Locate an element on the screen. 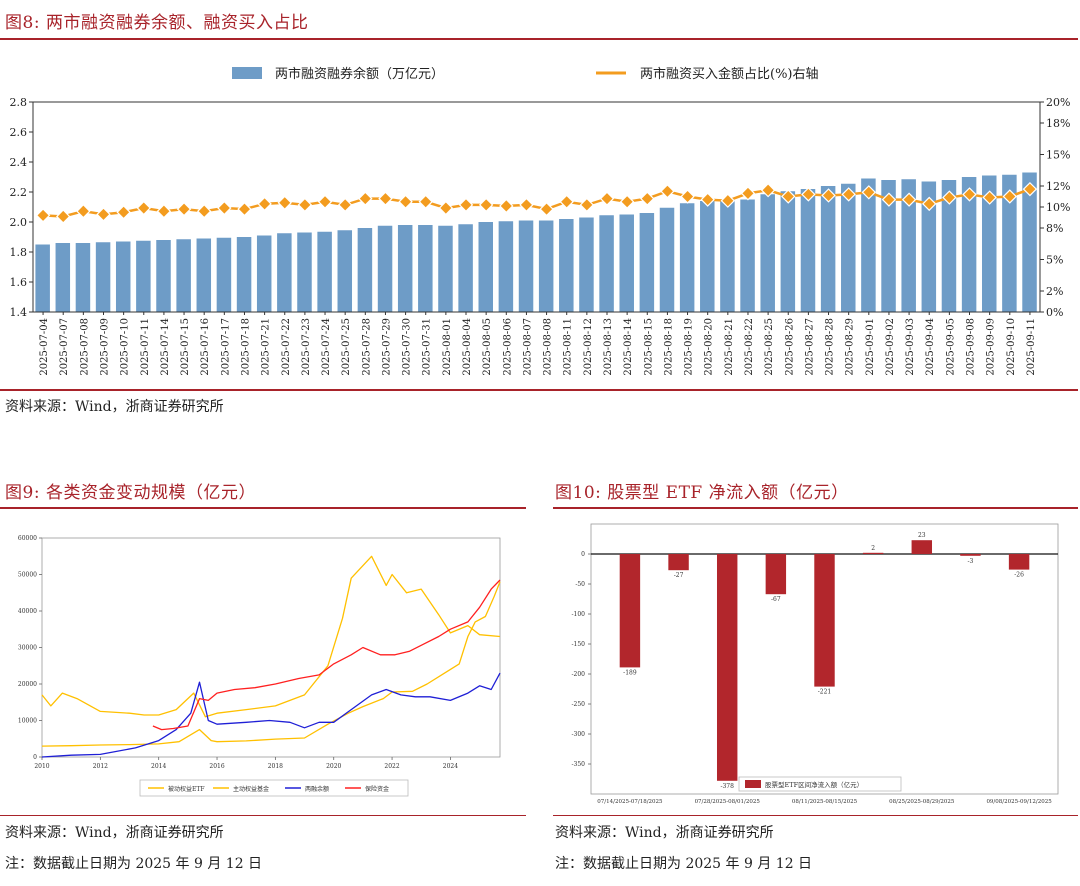 The height and width of the screenshot is (886, 1080). y-tick-label: 60000 is located at coordinates (27, 538).